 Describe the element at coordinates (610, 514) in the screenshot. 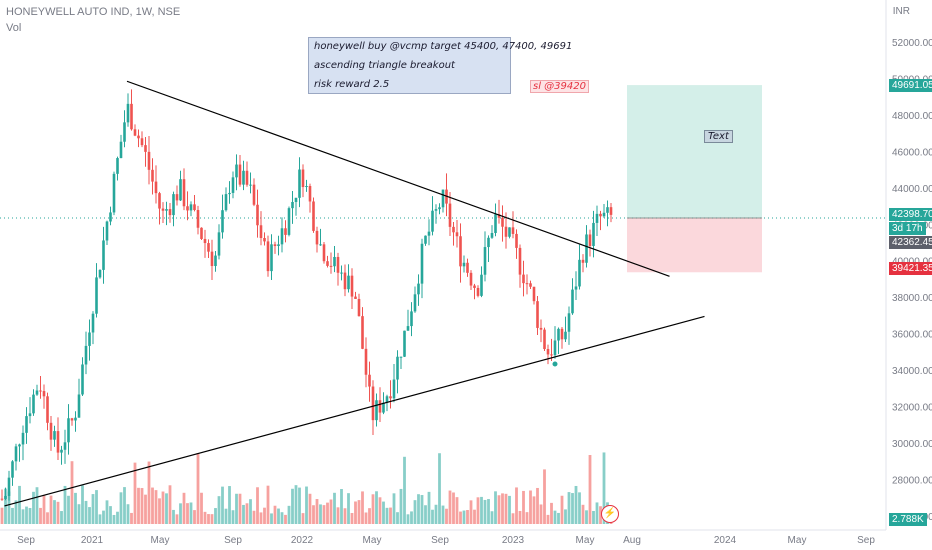

I see `lightning-icon: ⚡` at that location.